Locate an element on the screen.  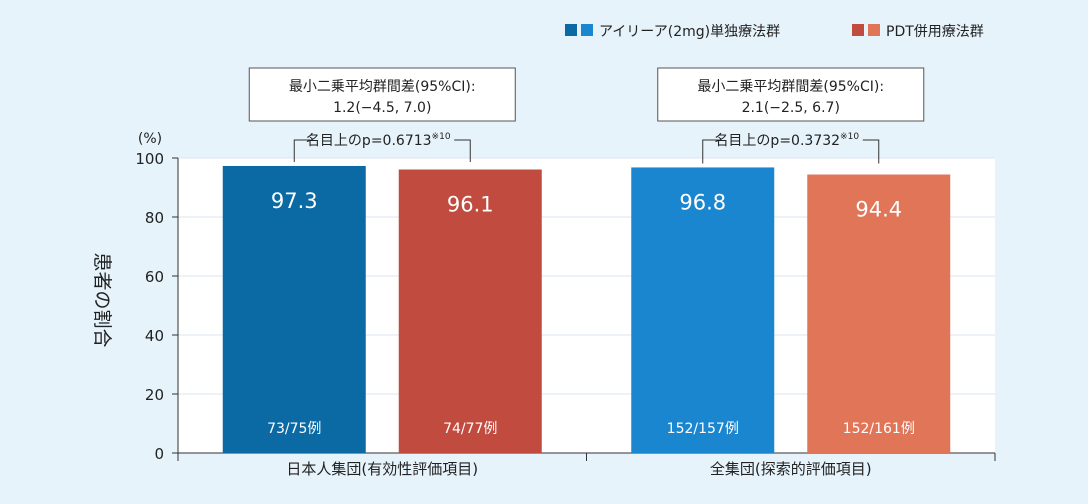
legend-label-1: PDT併用療法群 is located at coordinates (935, 31).